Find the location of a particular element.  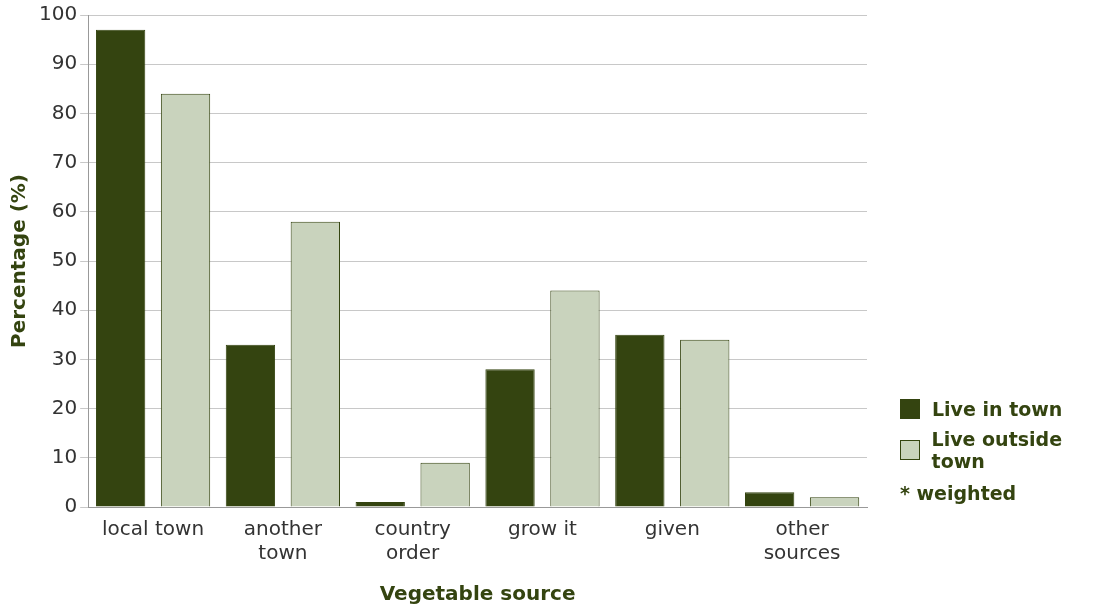

x-tick-label: other sources is located at coordinates (802, 540).